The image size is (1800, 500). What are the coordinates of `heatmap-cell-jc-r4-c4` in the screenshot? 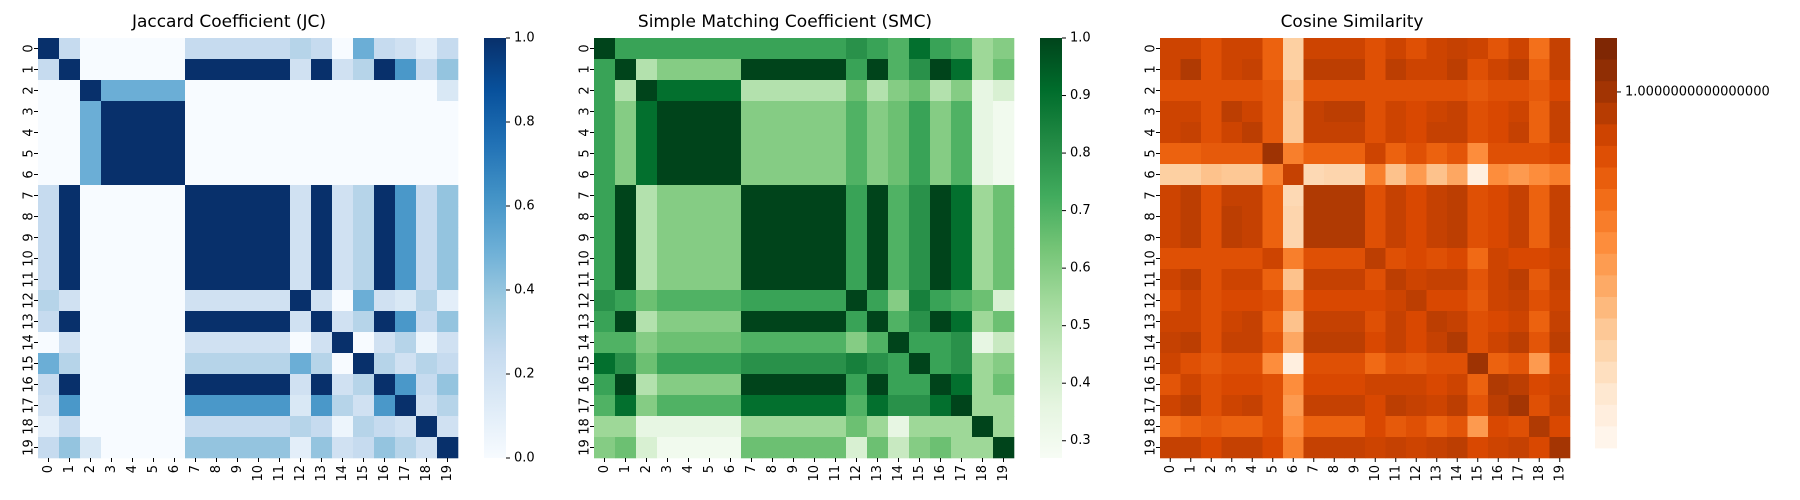 It's located at (133, 133).